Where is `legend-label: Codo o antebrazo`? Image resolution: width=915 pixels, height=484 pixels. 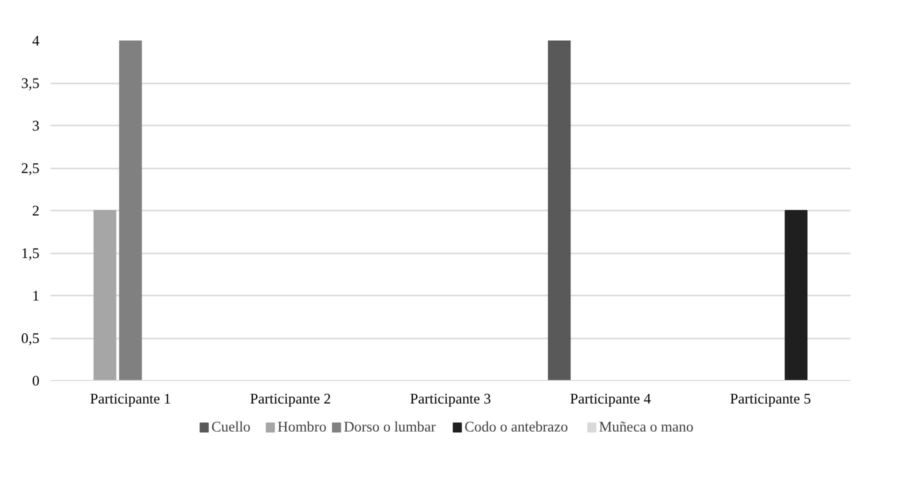 legend-label: Codo o antebrazo is located at coordinates (516, 428).